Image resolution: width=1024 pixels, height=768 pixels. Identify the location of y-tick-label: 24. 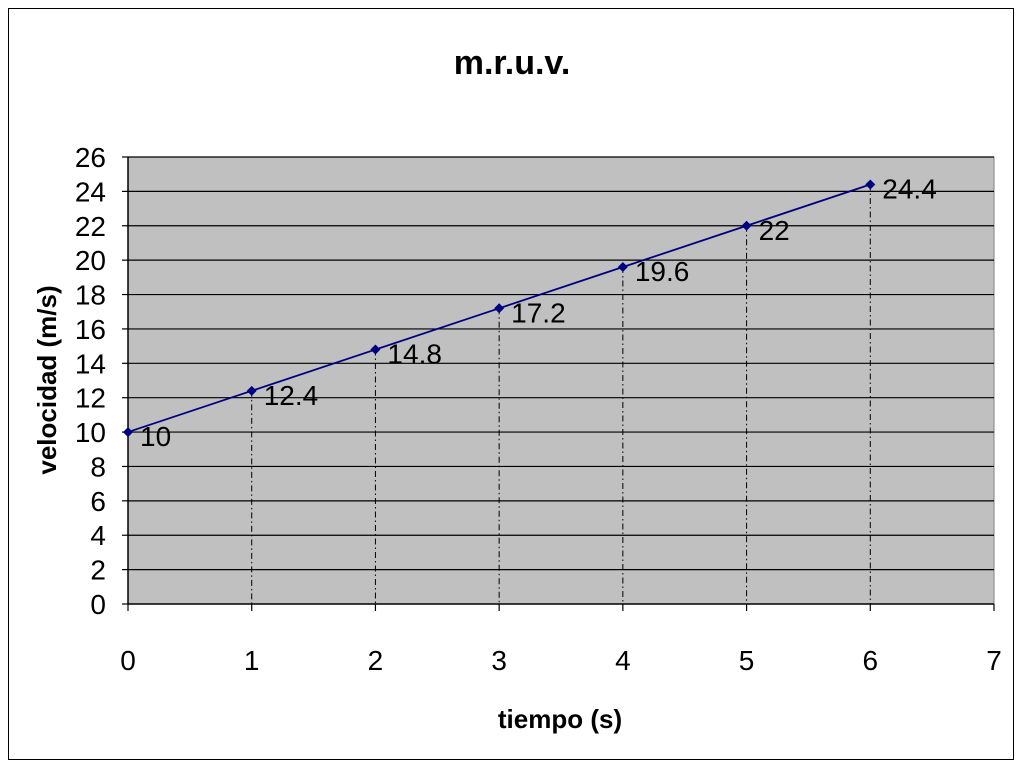
(90, 191).